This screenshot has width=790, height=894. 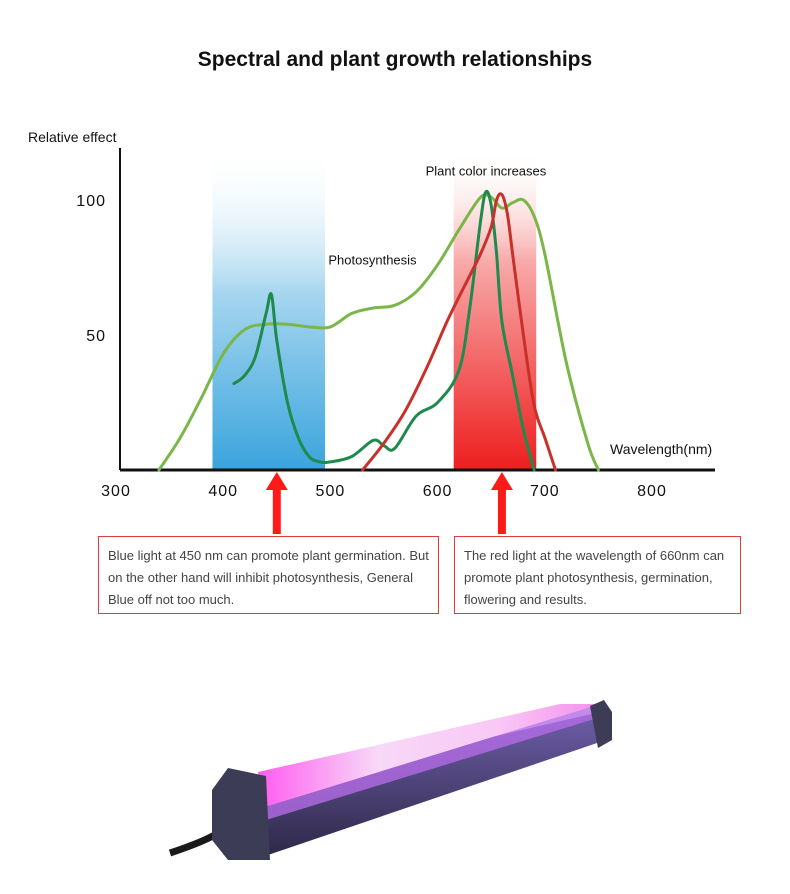 What do you see at coordinates (545, 491) in the screenshot?
I see `x-tick-label-700: 700` at bounding box center [545, 491].